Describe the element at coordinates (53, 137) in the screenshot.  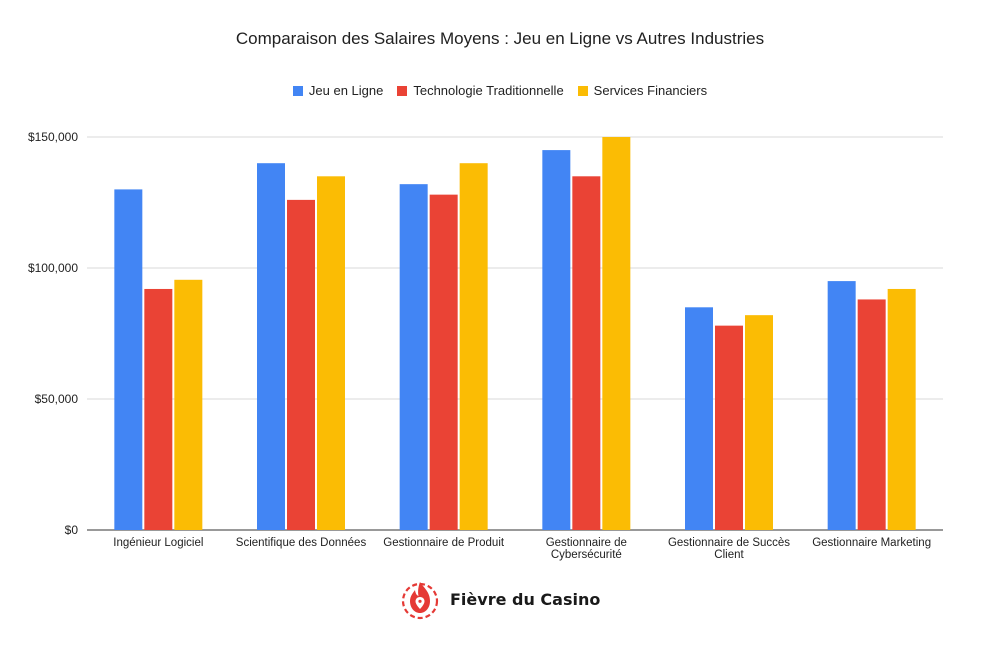
I see `y-tick-label: $150,000` at that location.